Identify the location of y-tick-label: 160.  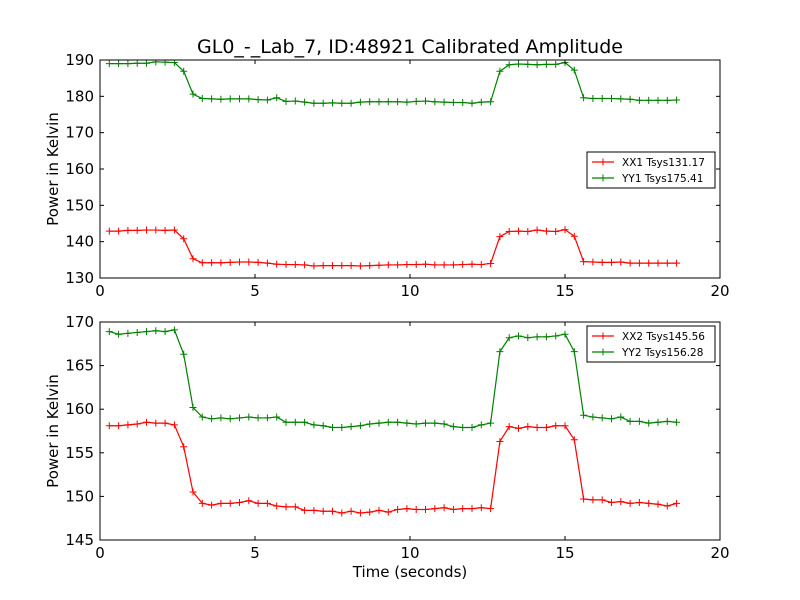
(79, 169).